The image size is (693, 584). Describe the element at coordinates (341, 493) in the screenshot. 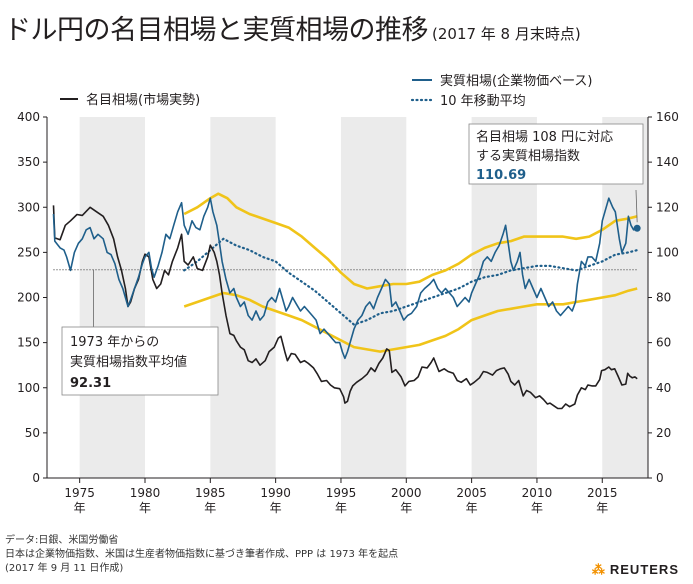

I see `x-tick-label: 1995` at that location.